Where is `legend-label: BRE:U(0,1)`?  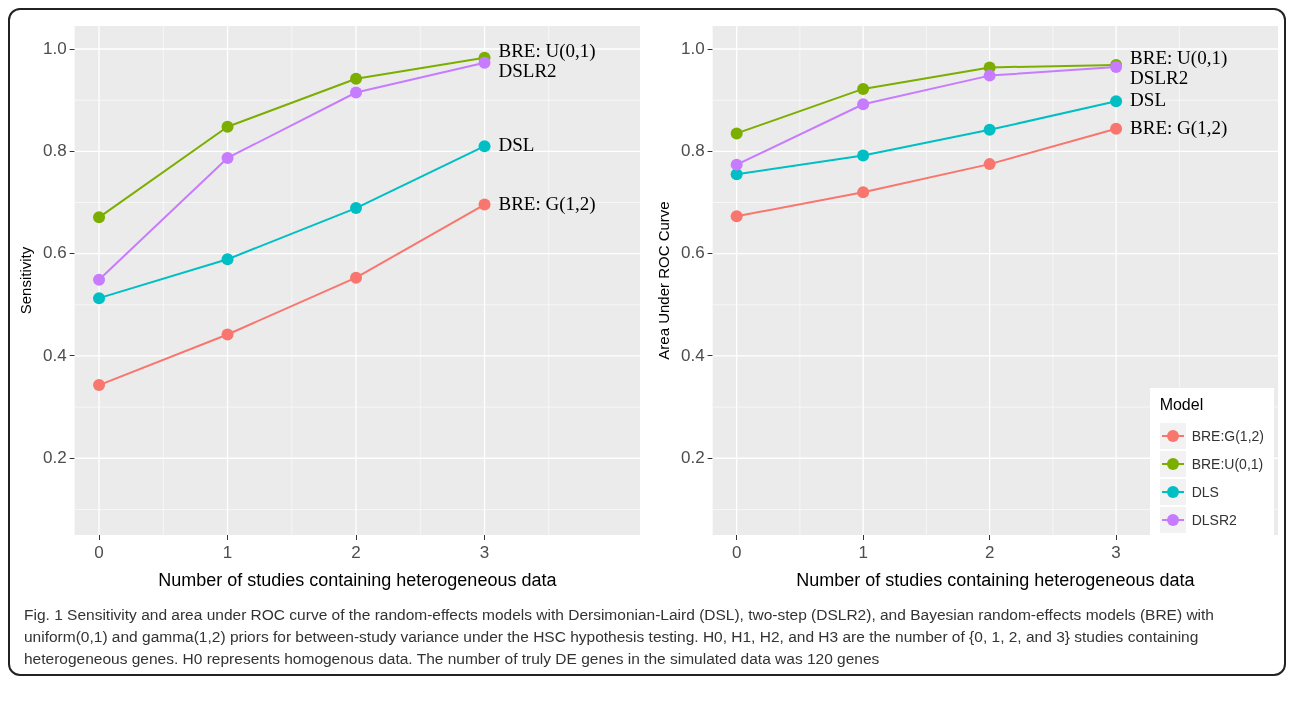 legend-label: BRE:U(0,1) is located at coordinates (1227, 464).